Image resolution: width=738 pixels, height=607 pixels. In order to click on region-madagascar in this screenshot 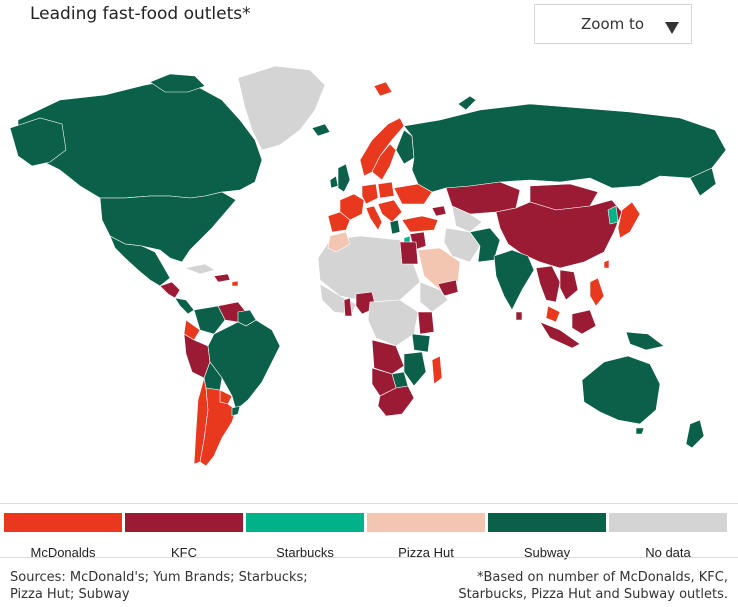, I will do `click(437, 370)`.